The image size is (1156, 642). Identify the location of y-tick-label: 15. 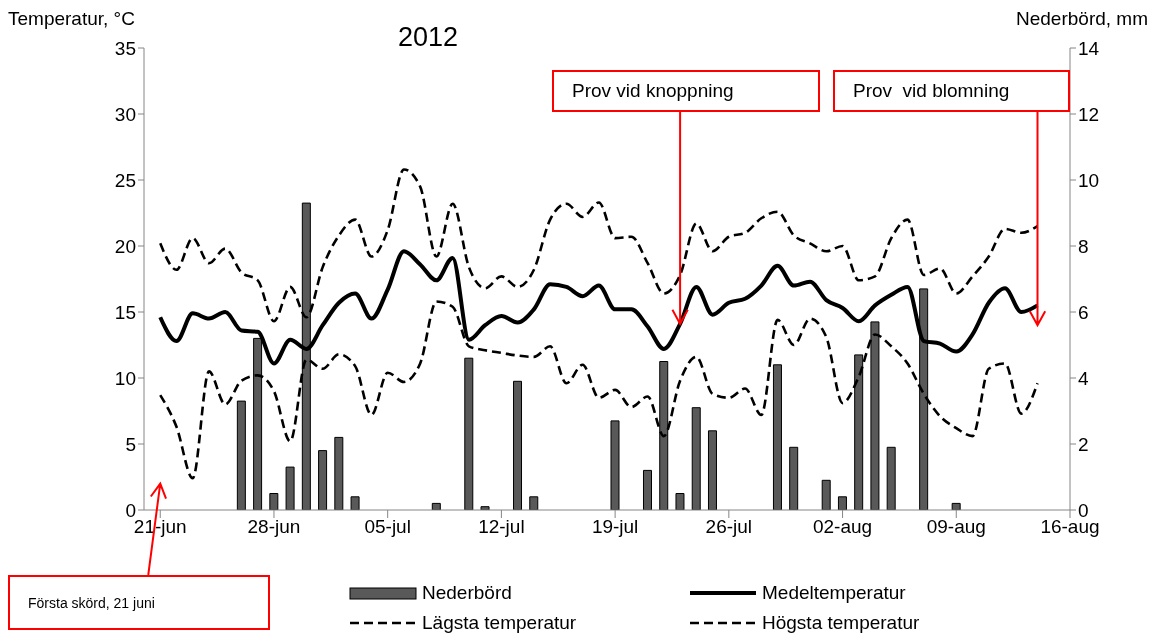
(125, 312).